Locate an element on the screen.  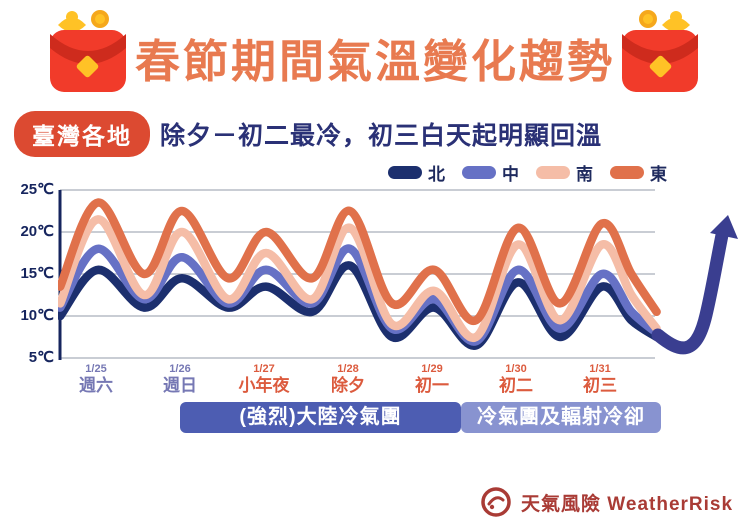
brand-text-en: WeatherRisk is located at coordinates (670, 504).